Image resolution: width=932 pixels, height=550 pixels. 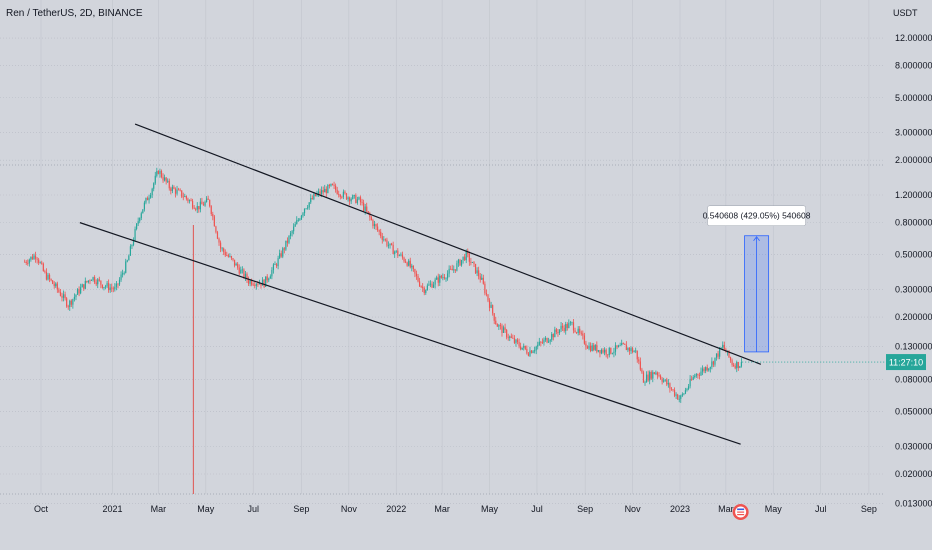 What do you see at coordinates (913, 223) in the screenshot?
I see `price-tick-label: 0.800000` at bounding box center [913, 223].